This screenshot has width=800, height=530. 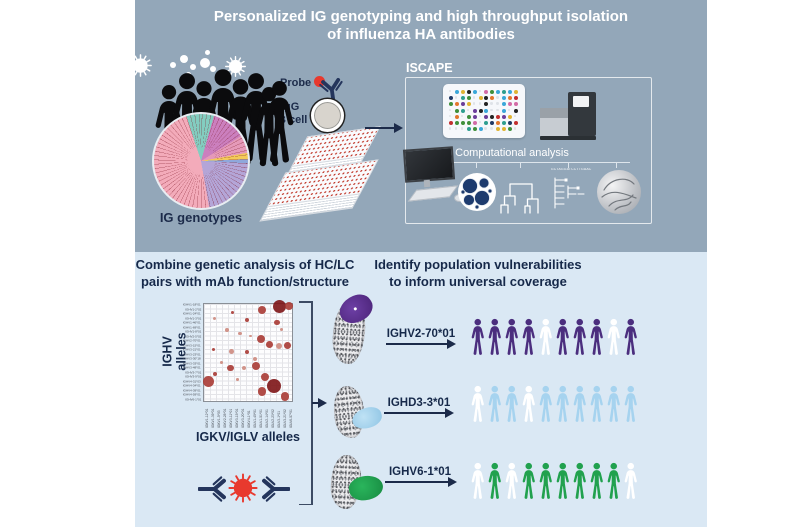 What do you see at coordinates (275, 489) in the screenshot?
I see `antibody-icon` at bounding box center [275, 489].